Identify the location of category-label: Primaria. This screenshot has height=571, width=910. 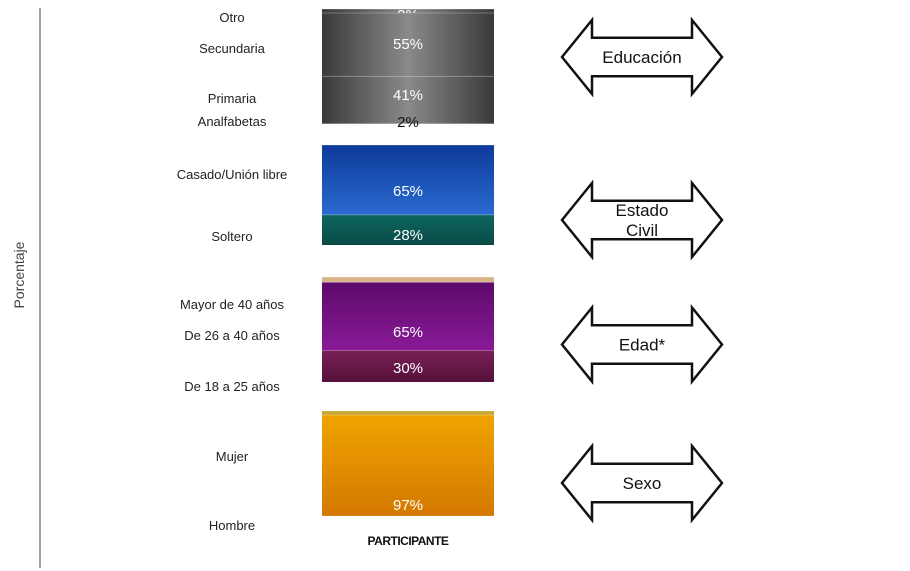
(232, 98).